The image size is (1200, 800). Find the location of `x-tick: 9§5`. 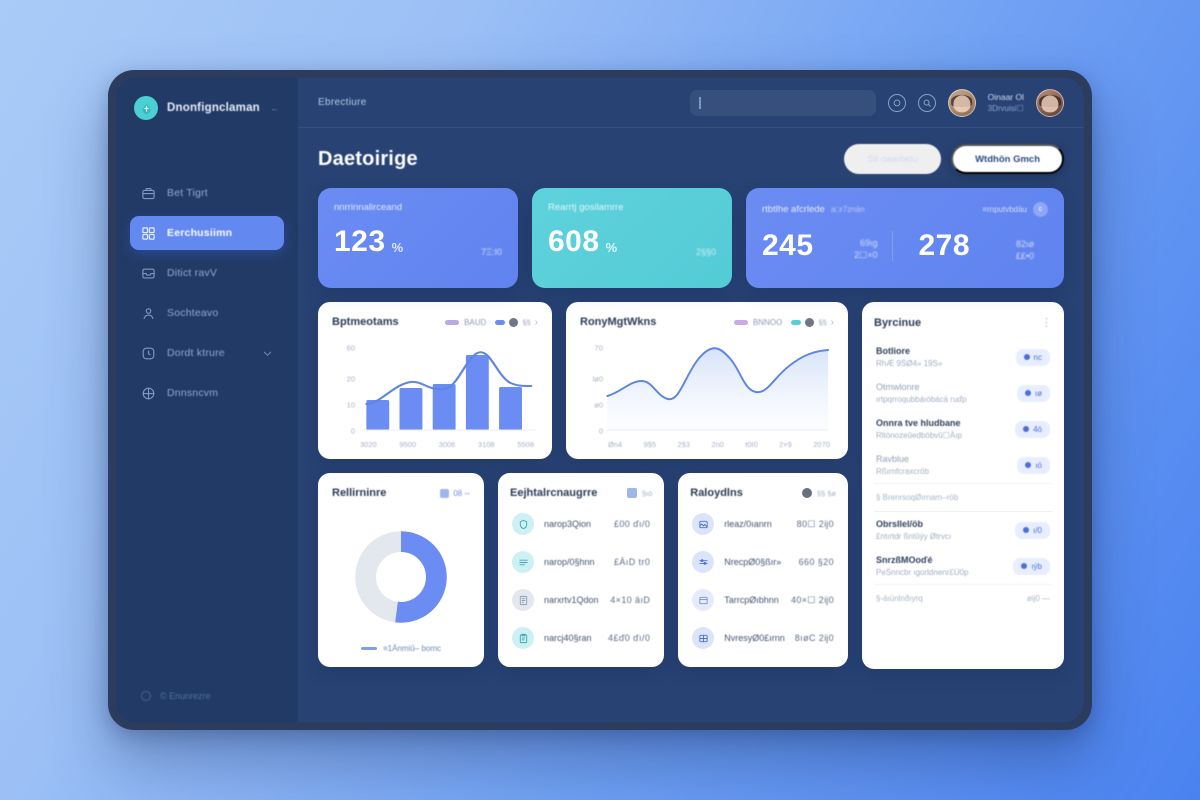

x-tick: 9§5 is located at coordinates (650, 444).